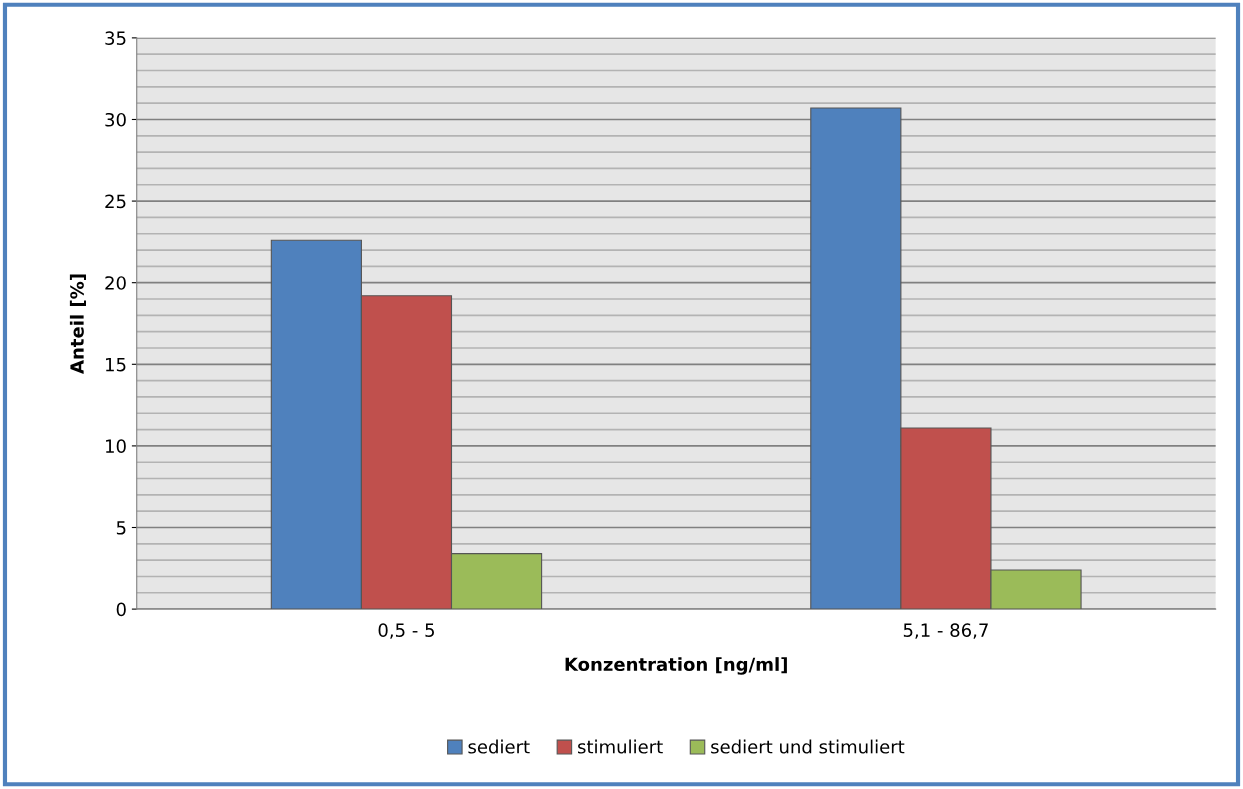  Describe the element at coordinates (115, 201) in the screenshot. I see `y-tick-label: 25` at that location.